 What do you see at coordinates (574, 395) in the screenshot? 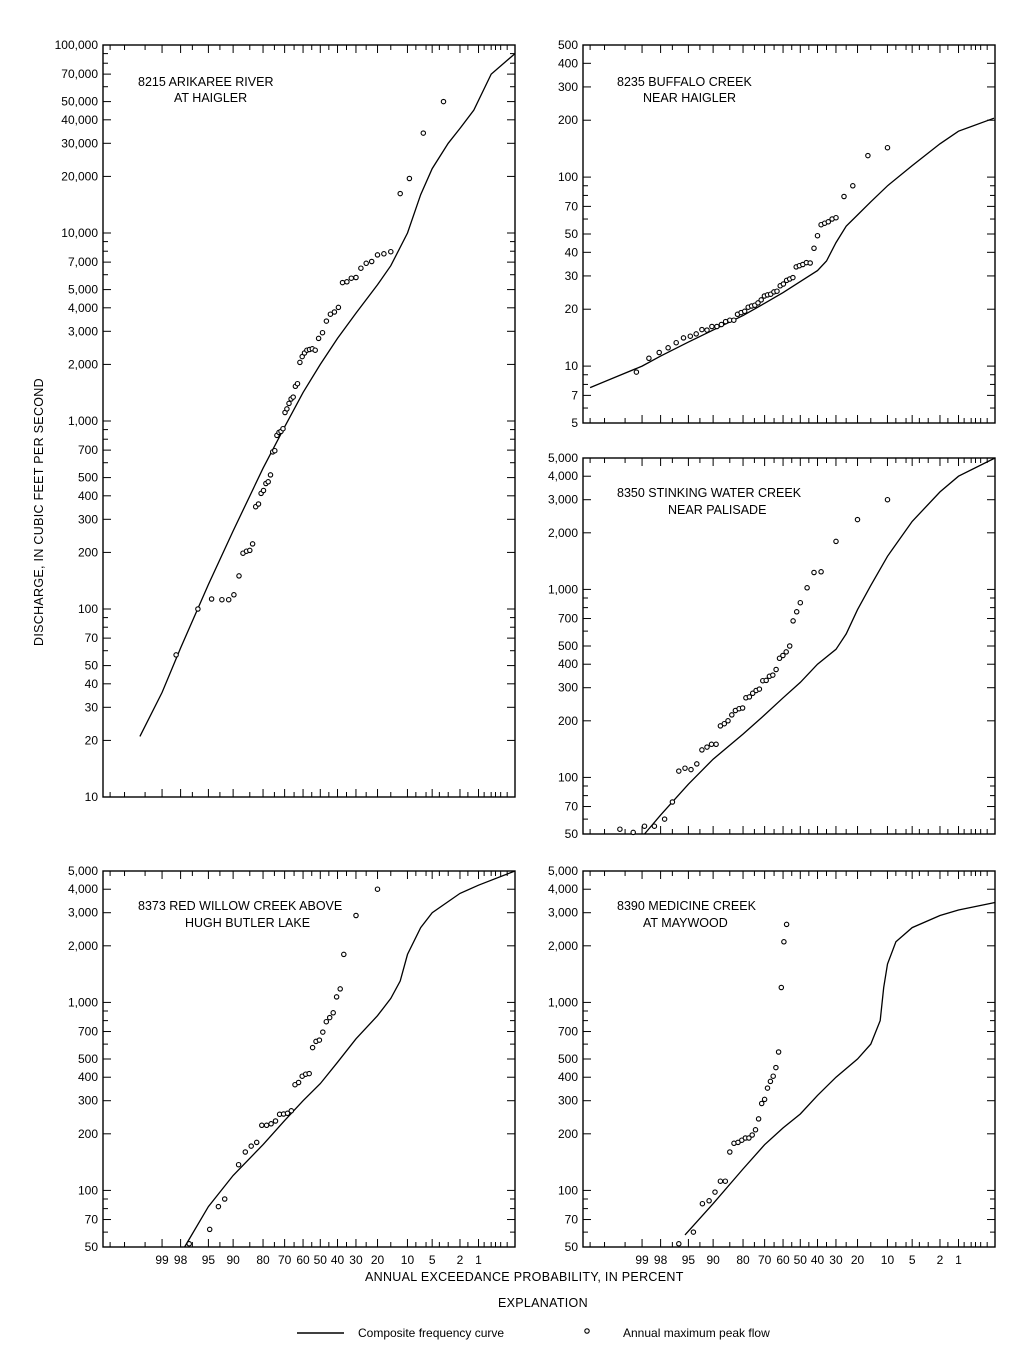
I see `y-tick-label: 7` at bounding box center [574, 395].